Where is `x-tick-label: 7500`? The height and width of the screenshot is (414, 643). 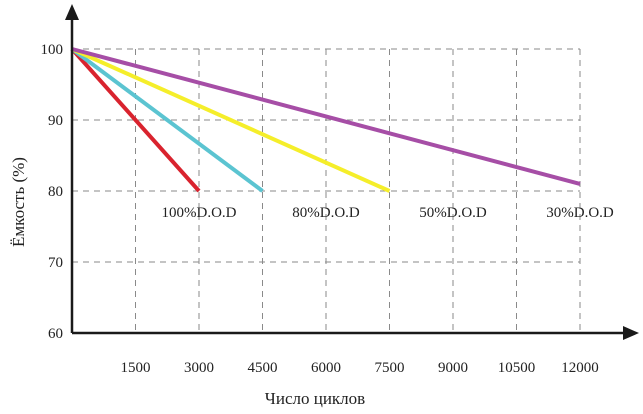
x-tick-label: 7500 is located at coordinates (390, 368).